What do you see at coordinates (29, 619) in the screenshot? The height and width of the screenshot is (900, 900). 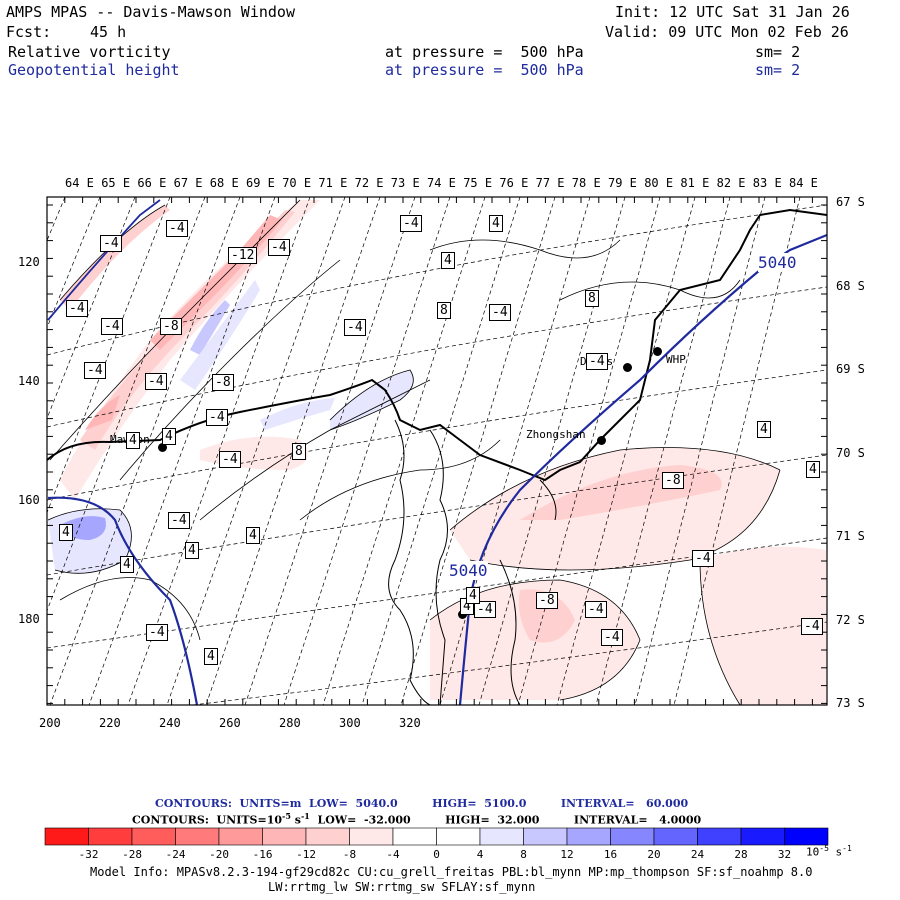 I see `y-grid-label: 180` at bounding box center [29, 619].